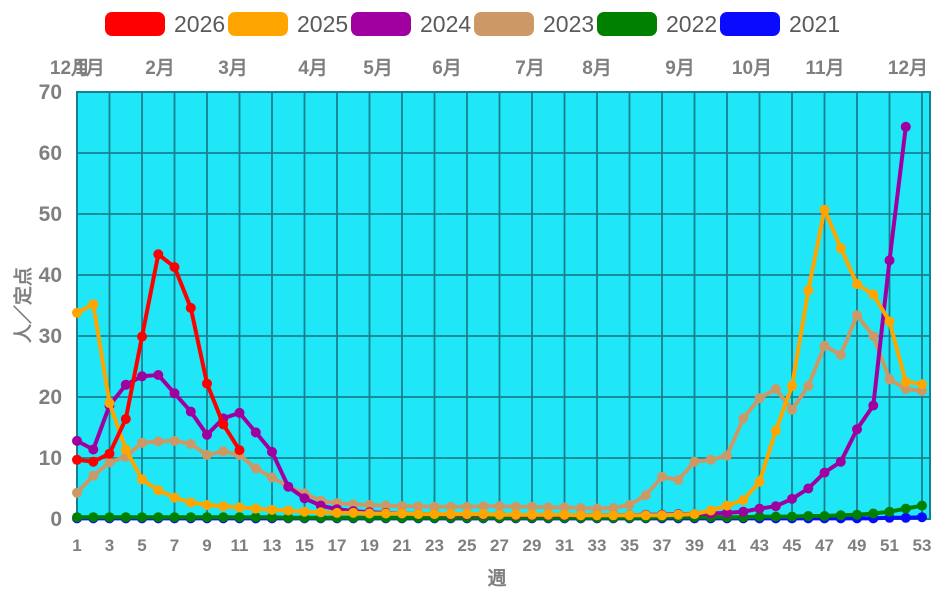 The width and height of the screenshot is (945, 600). What do you see at coordinates (597, 545) in the screenshot?
I see `x-tick-label: 33` at bounding box center [597, 545].